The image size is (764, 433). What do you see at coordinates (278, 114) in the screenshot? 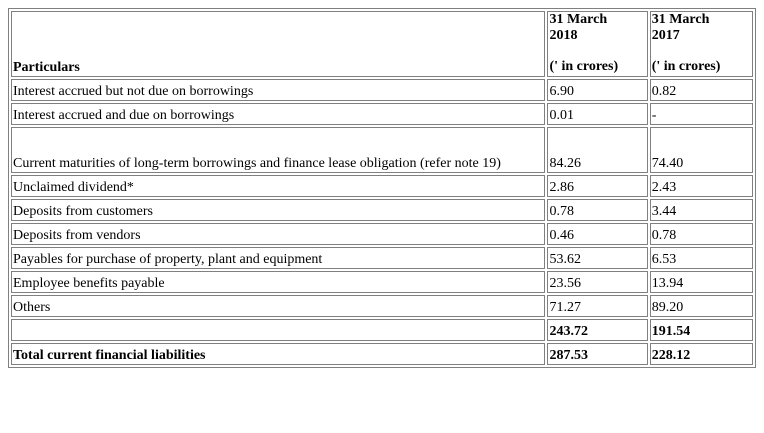
I see `row-label: Interest accrued and due on borrowings` at bounding box center [278, 114].